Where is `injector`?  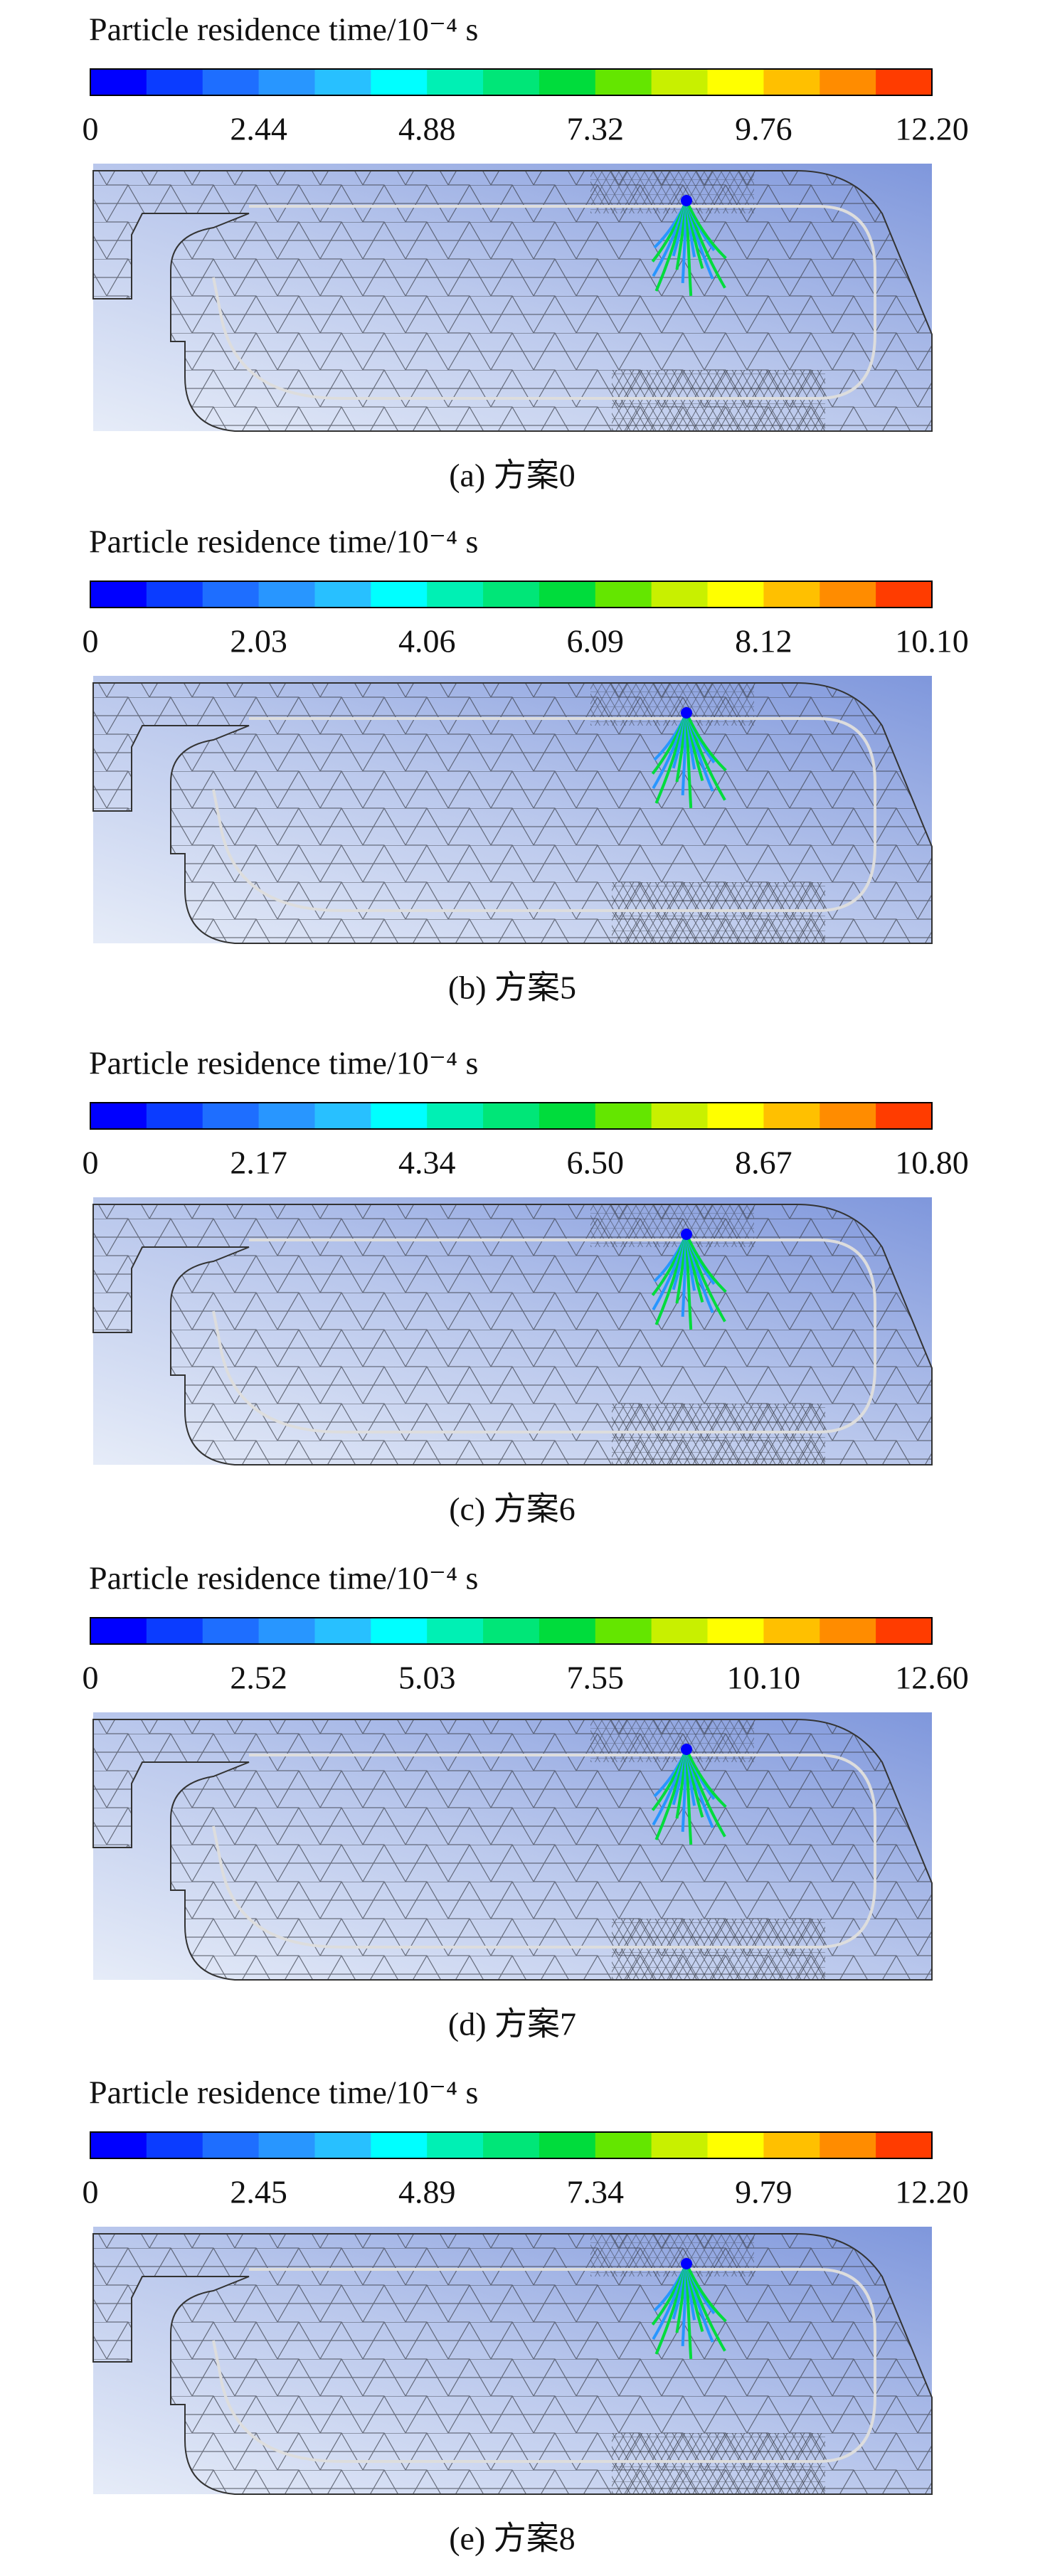
injector is located at coordinates (686, 1749).